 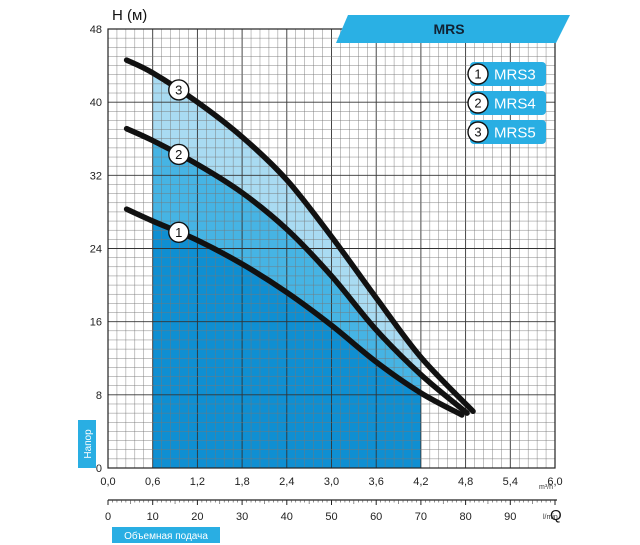 I want to click on lmin-tick-label: 60, so click(x=376, y=517).